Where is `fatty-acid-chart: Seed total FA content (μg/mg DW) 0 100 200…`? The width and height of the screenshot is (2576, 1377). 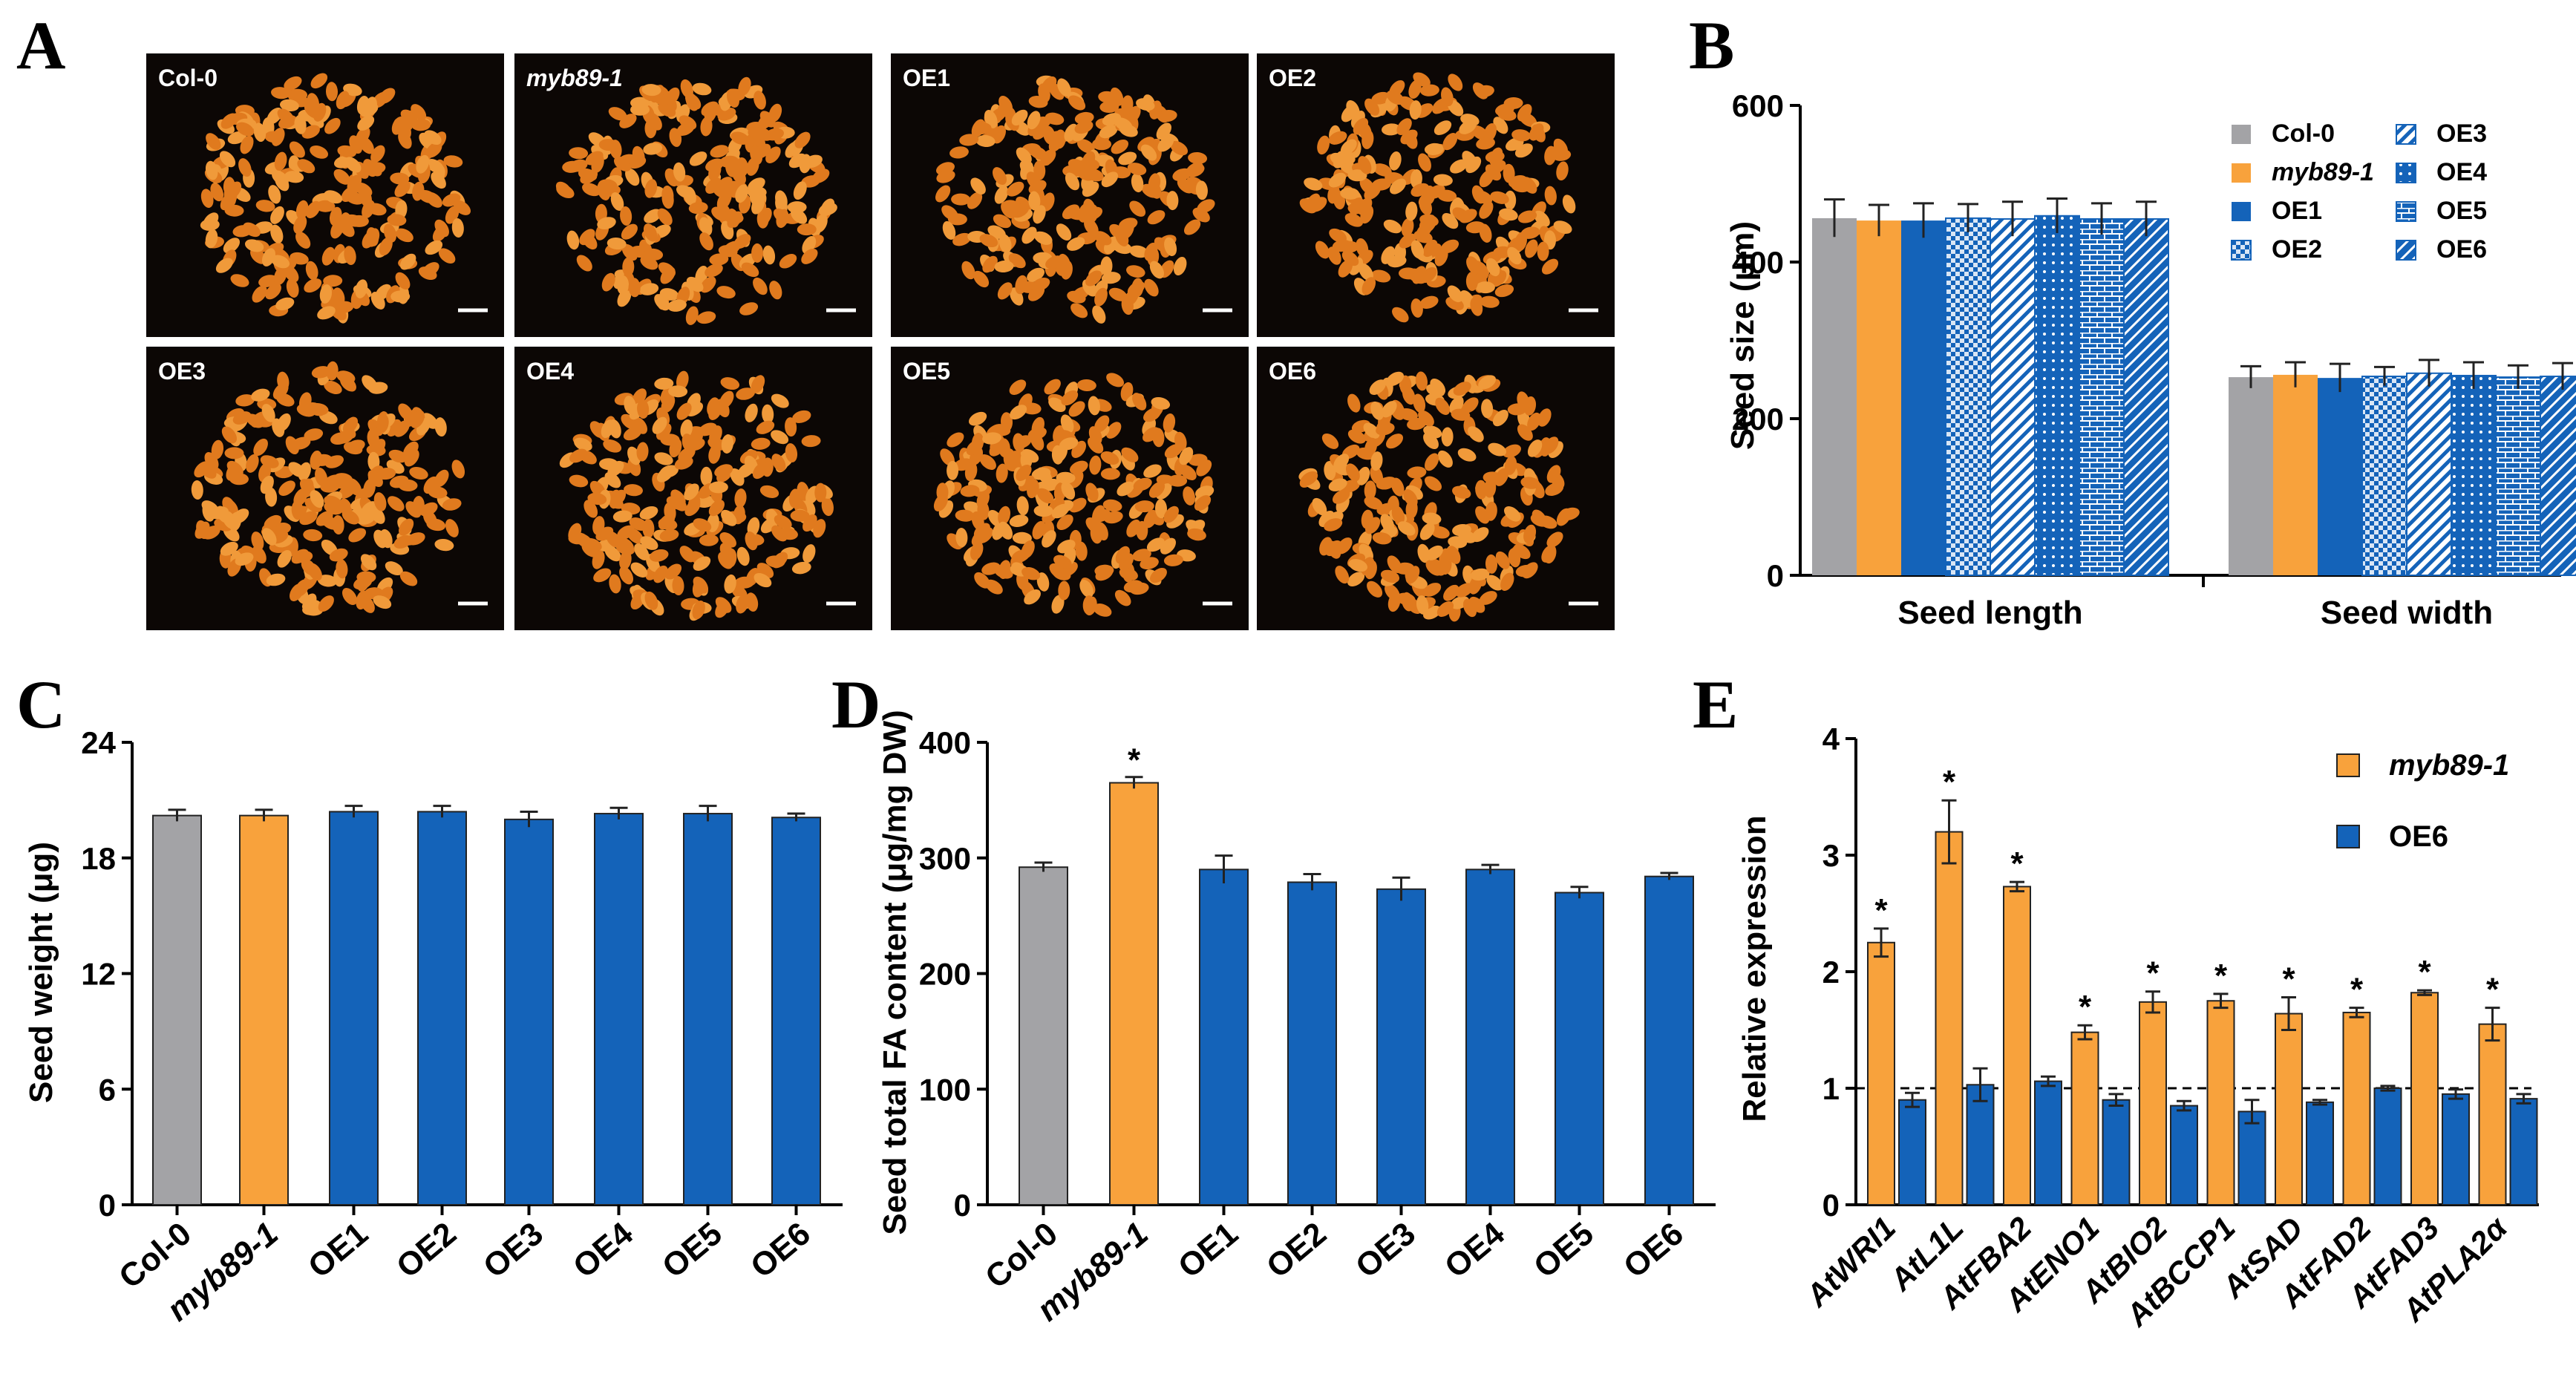
fatty-acid-chart: Seed total FA content (μg/mg DW) 0 100 200… is located at coordinates (1296, 1019).